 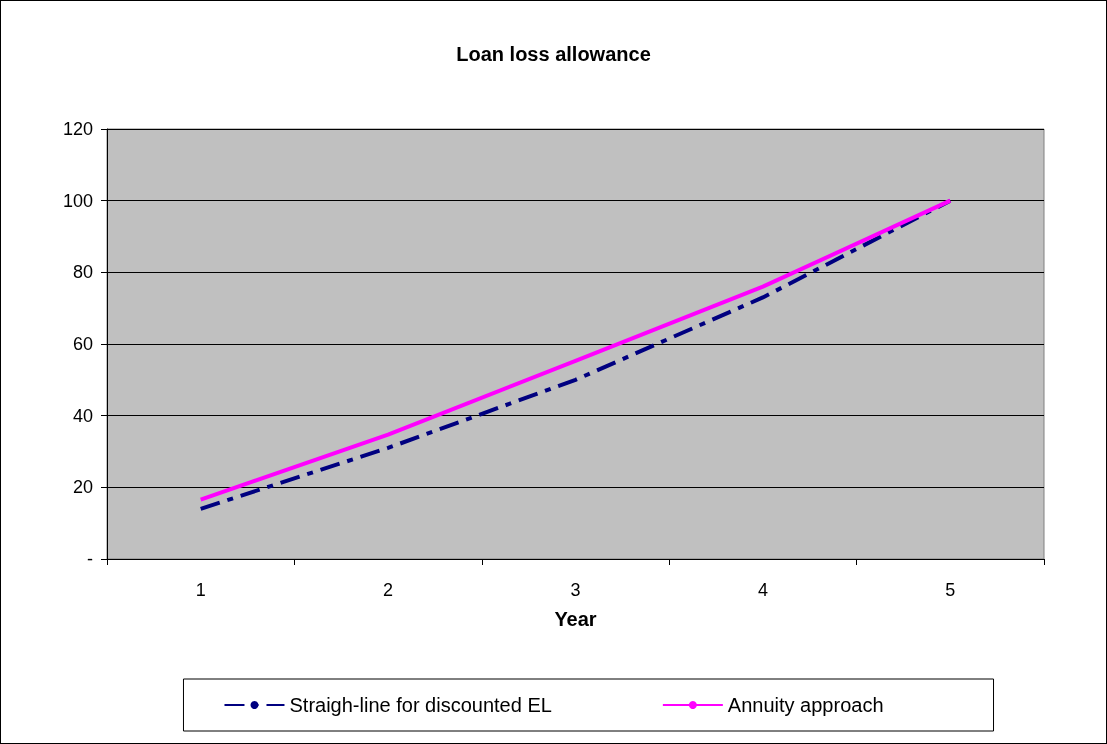 I want to click on y-tick-label: 120, so click(x=77, y=129).